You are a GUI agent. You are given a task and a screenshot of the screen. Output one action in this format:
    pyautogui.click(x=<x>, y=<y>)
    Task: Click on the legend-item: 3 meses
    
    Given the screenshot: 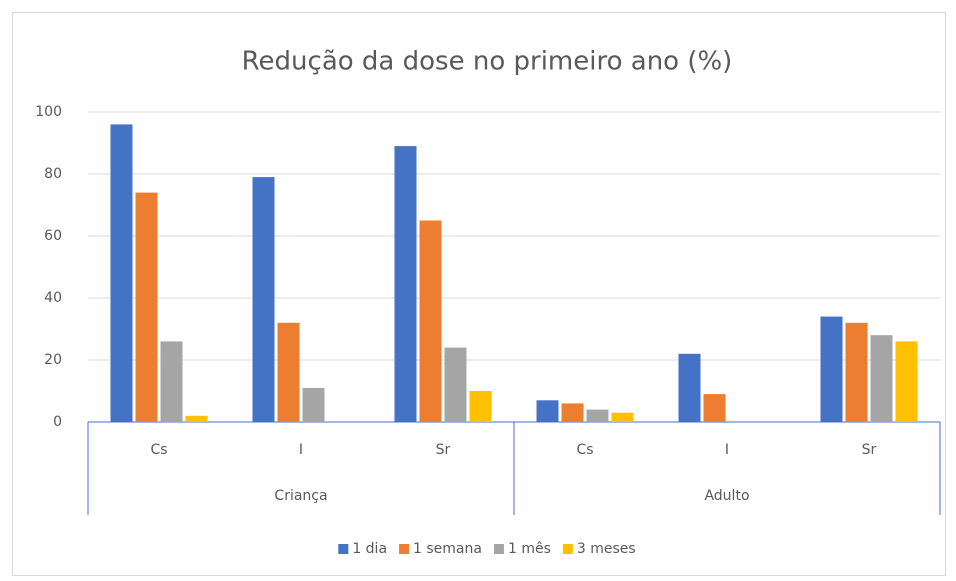 What is the action you would take?
    pyautogui.click(x=599, y=549)
    